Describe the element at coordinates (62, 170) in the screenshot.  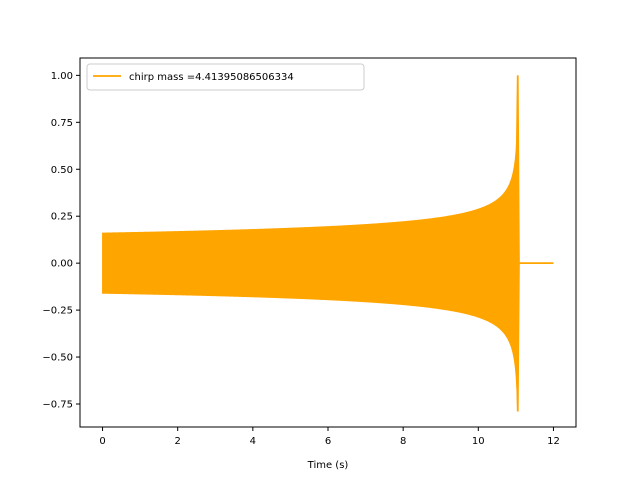
I see `y-tick-label: 0.50` at that location.